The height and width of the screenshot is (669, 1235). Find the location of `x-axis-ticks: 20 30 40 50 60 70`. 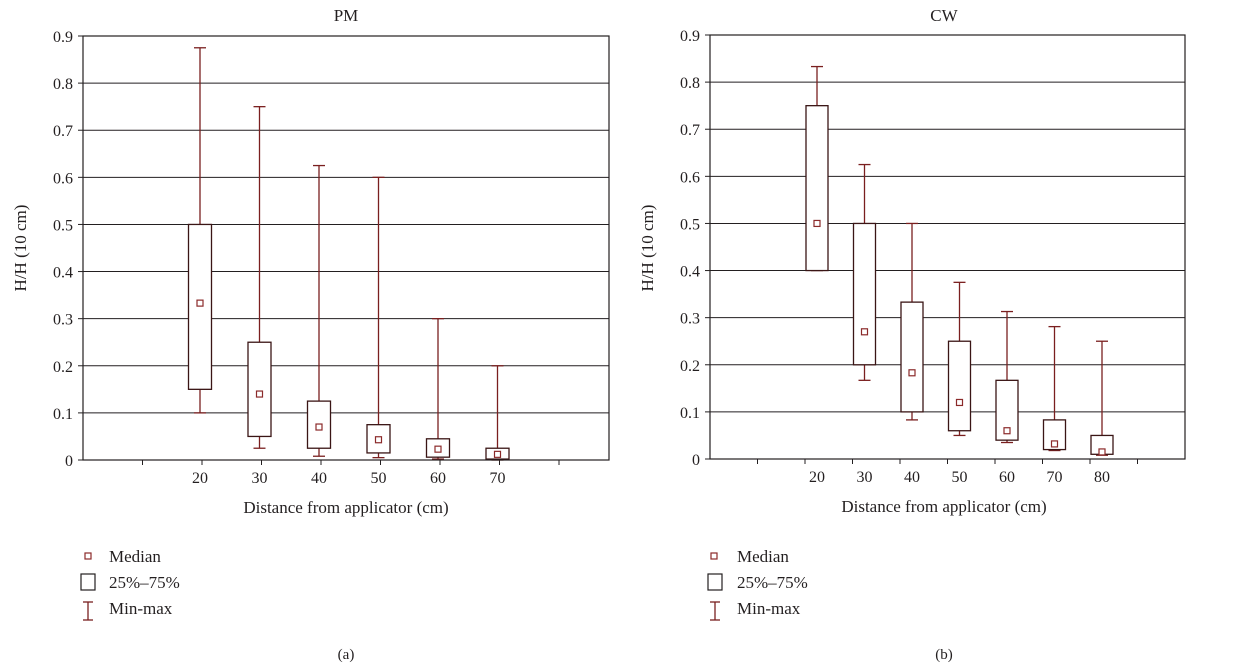

x-axis-ticks: 20 30 40 50 60 70 is located at coordinates (351, 473).